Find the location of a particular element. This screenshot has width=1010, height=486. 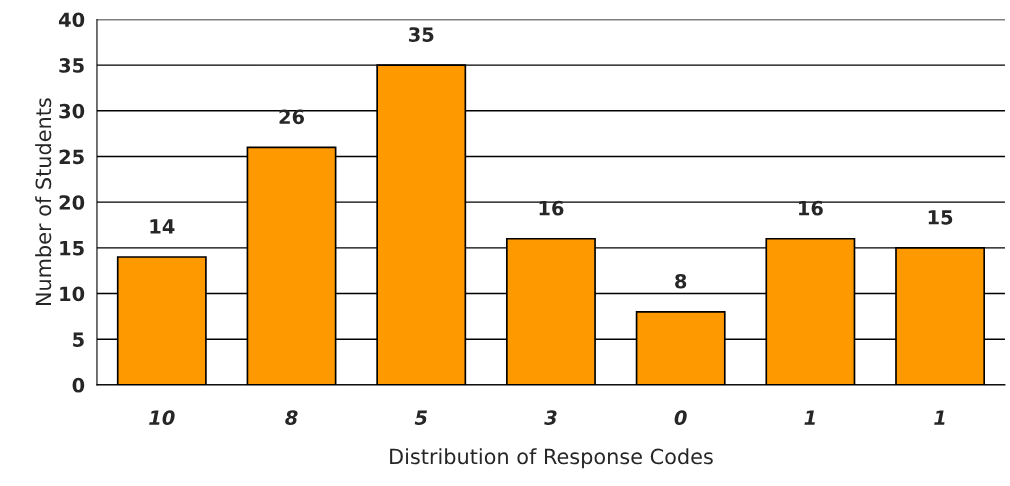

y-tick-label: 5 is located at coordinates (78, 339).